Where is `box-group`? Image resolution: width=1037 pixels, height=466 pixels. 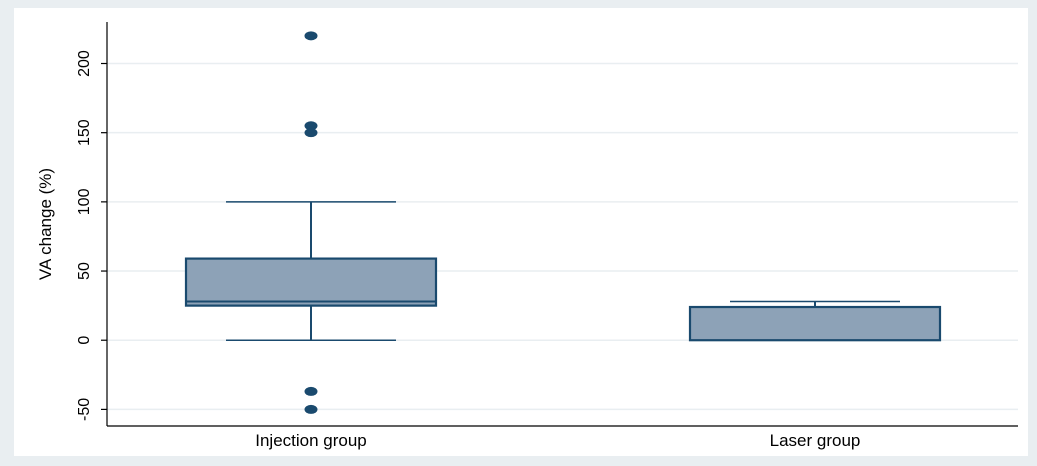 box-group is located at coordinates (815, 321).